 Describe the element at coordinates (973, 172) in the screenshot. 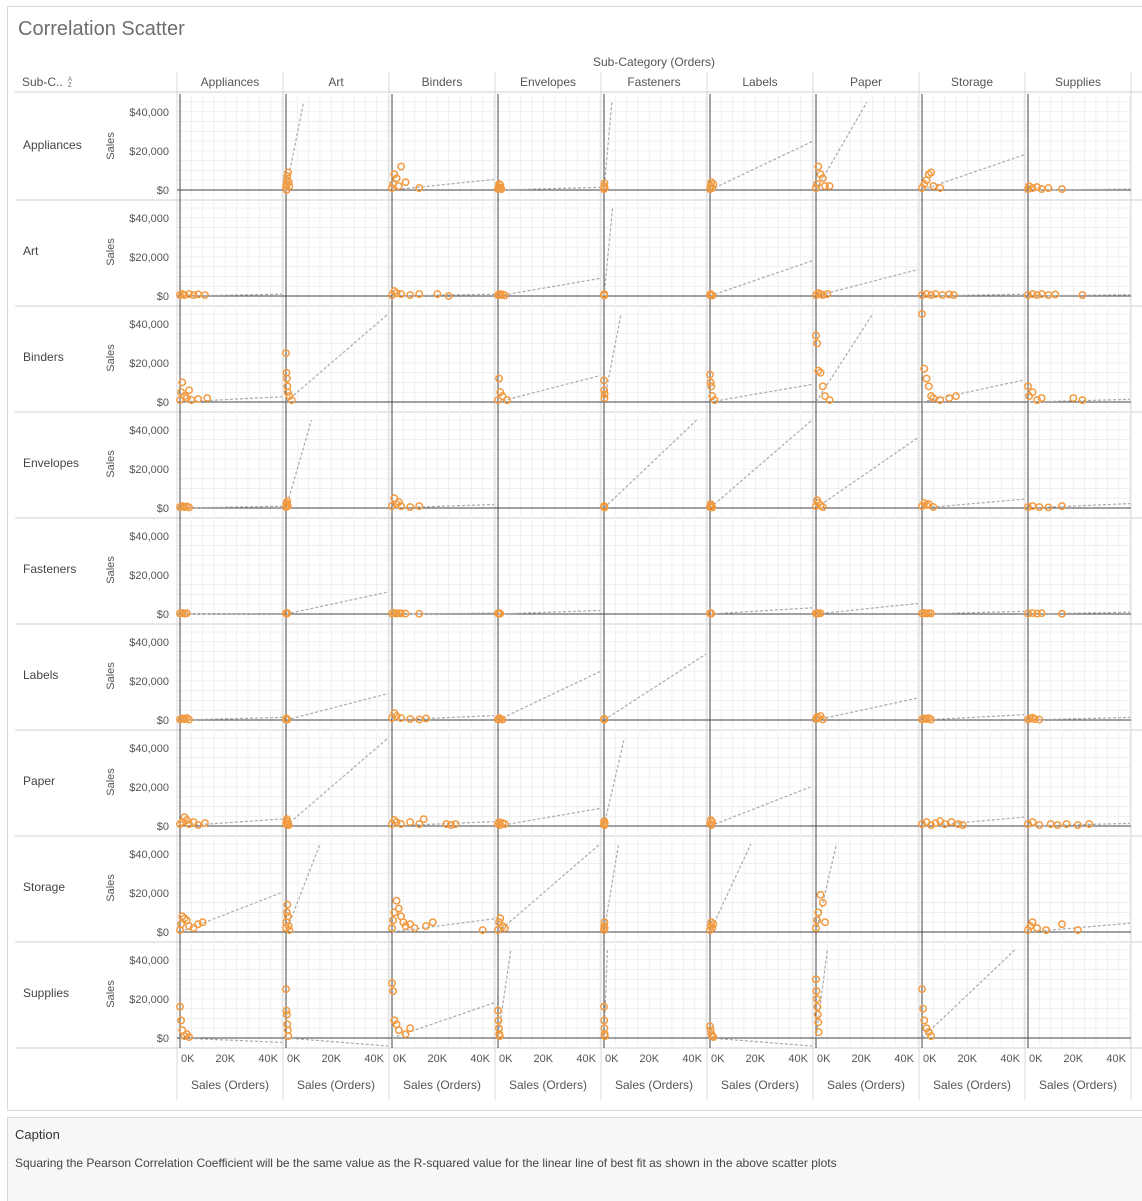

I see `trend-line-appliances-vs-storage` at that location.